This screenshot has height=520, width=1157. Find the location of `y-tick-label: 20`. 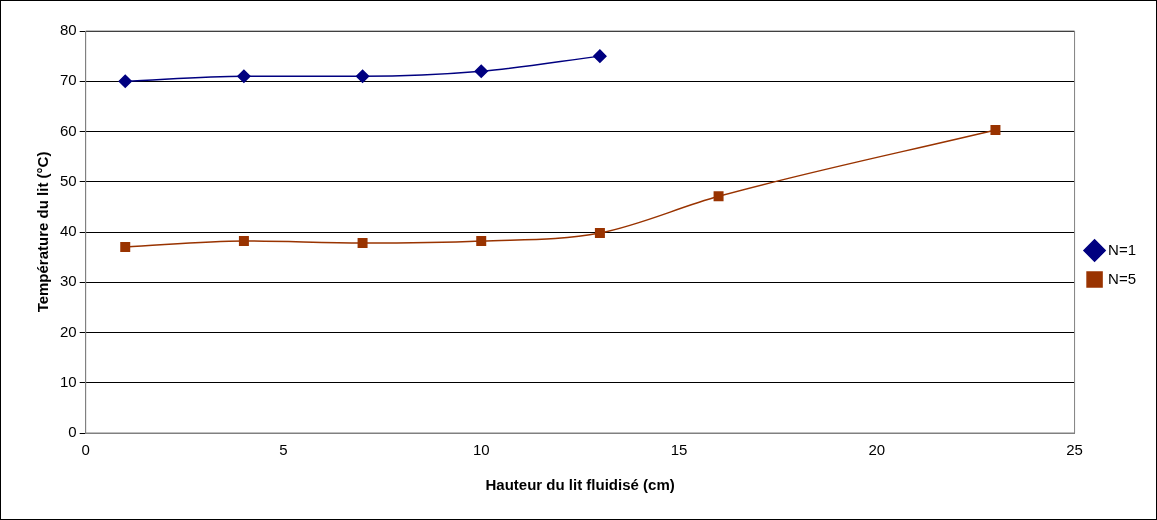

y-tick-label: 20 is located at coordinates (68, 331).